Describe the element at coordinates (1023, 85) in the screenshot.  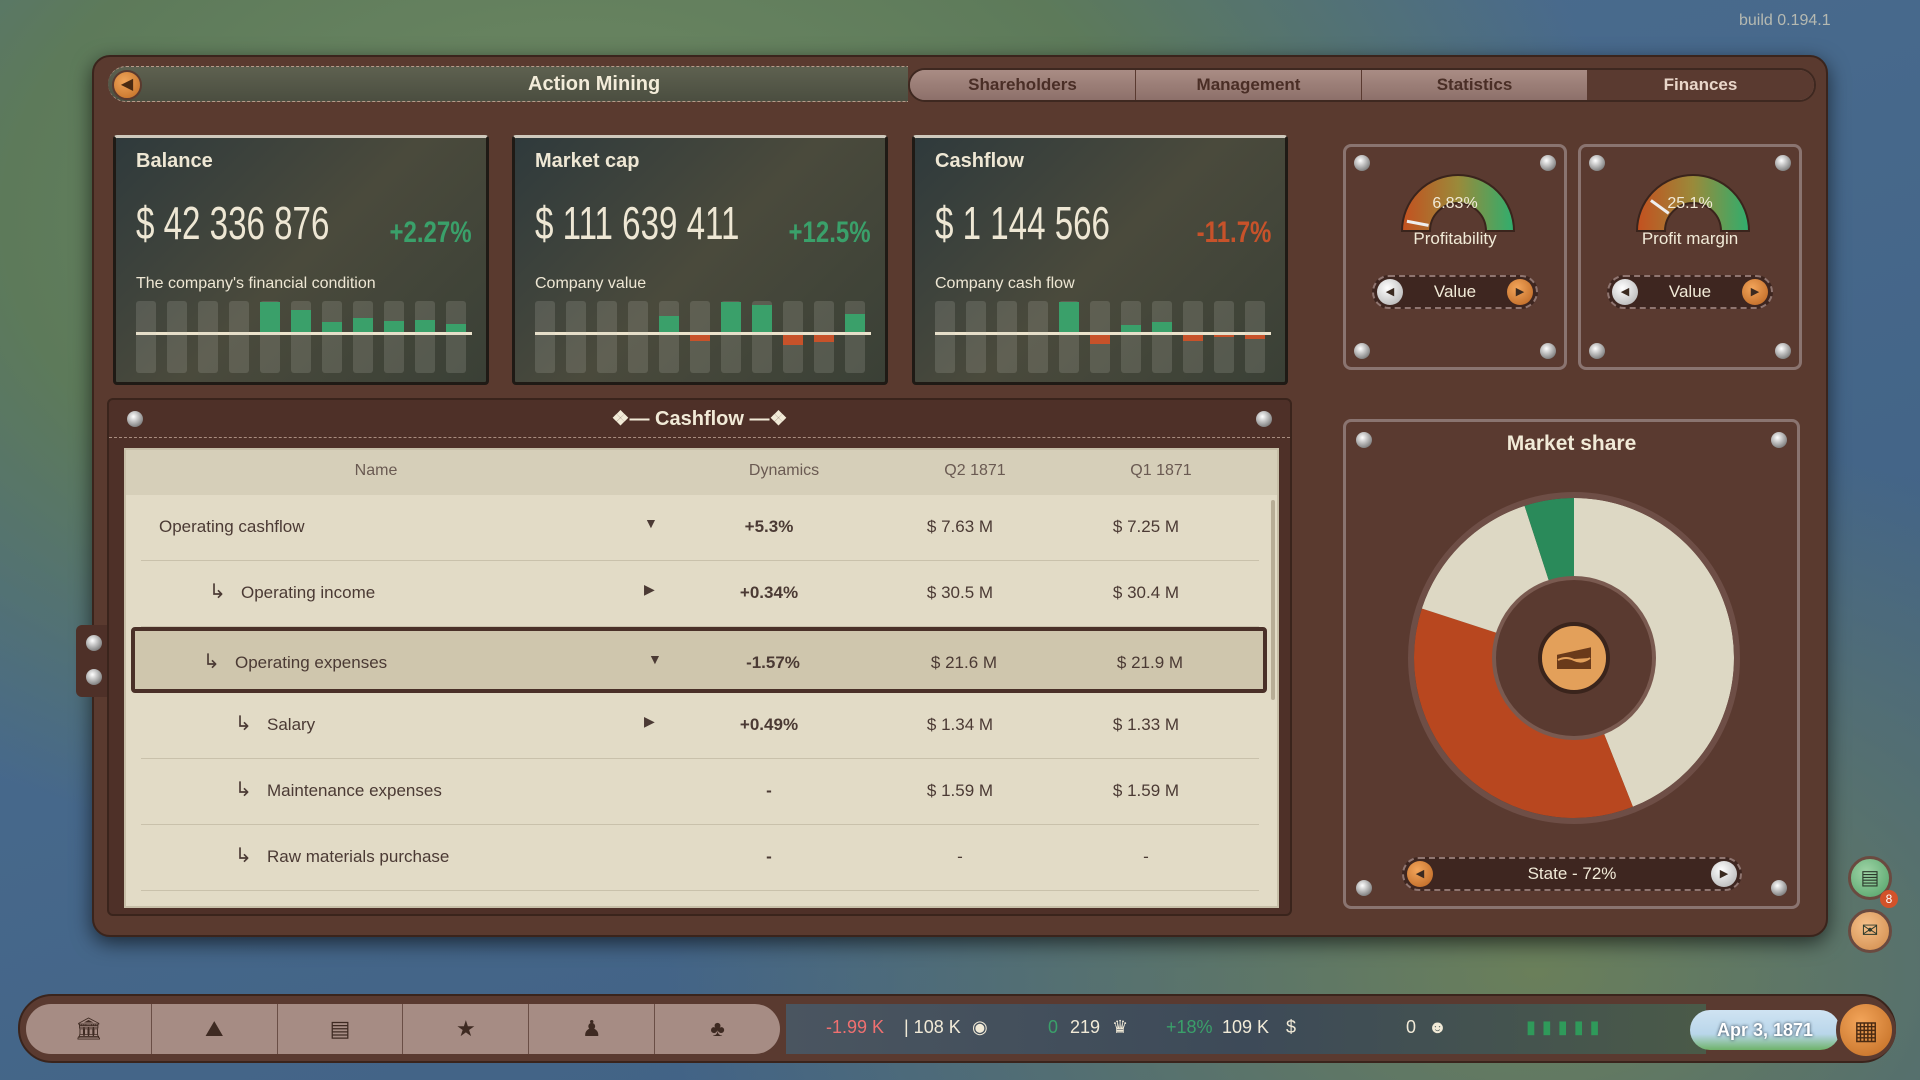
I see `tab-shareholders: Shareholders` at that location.